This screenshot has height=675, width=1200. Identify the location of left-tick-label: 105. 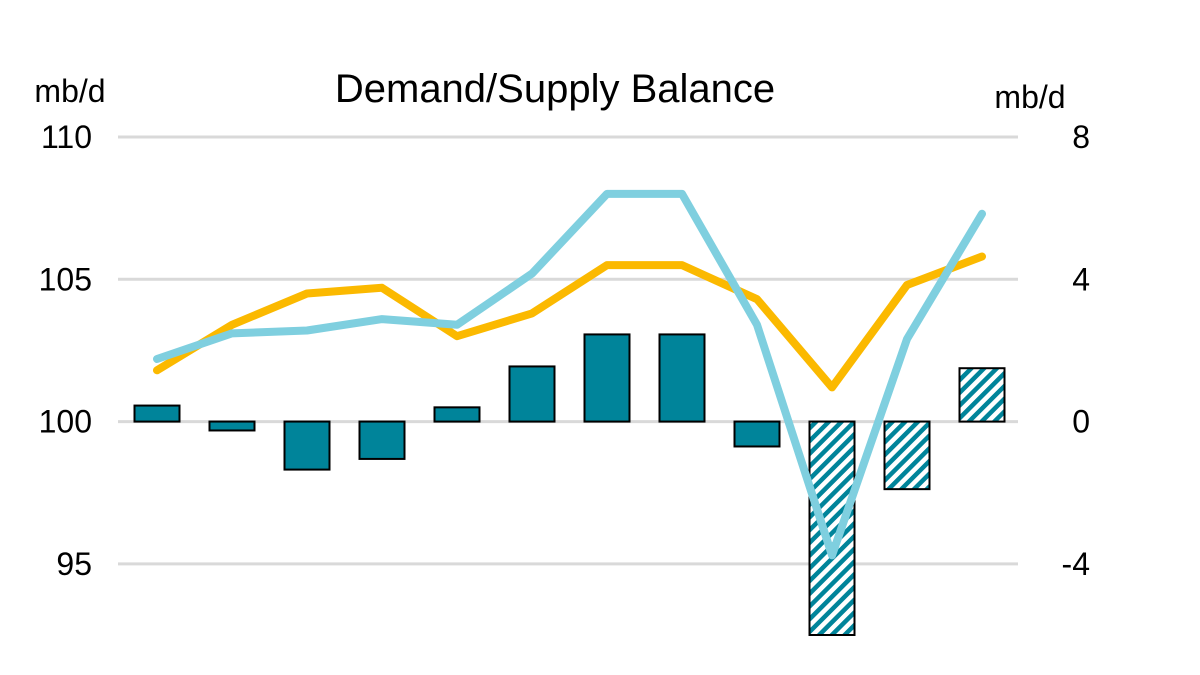
(65, 279).